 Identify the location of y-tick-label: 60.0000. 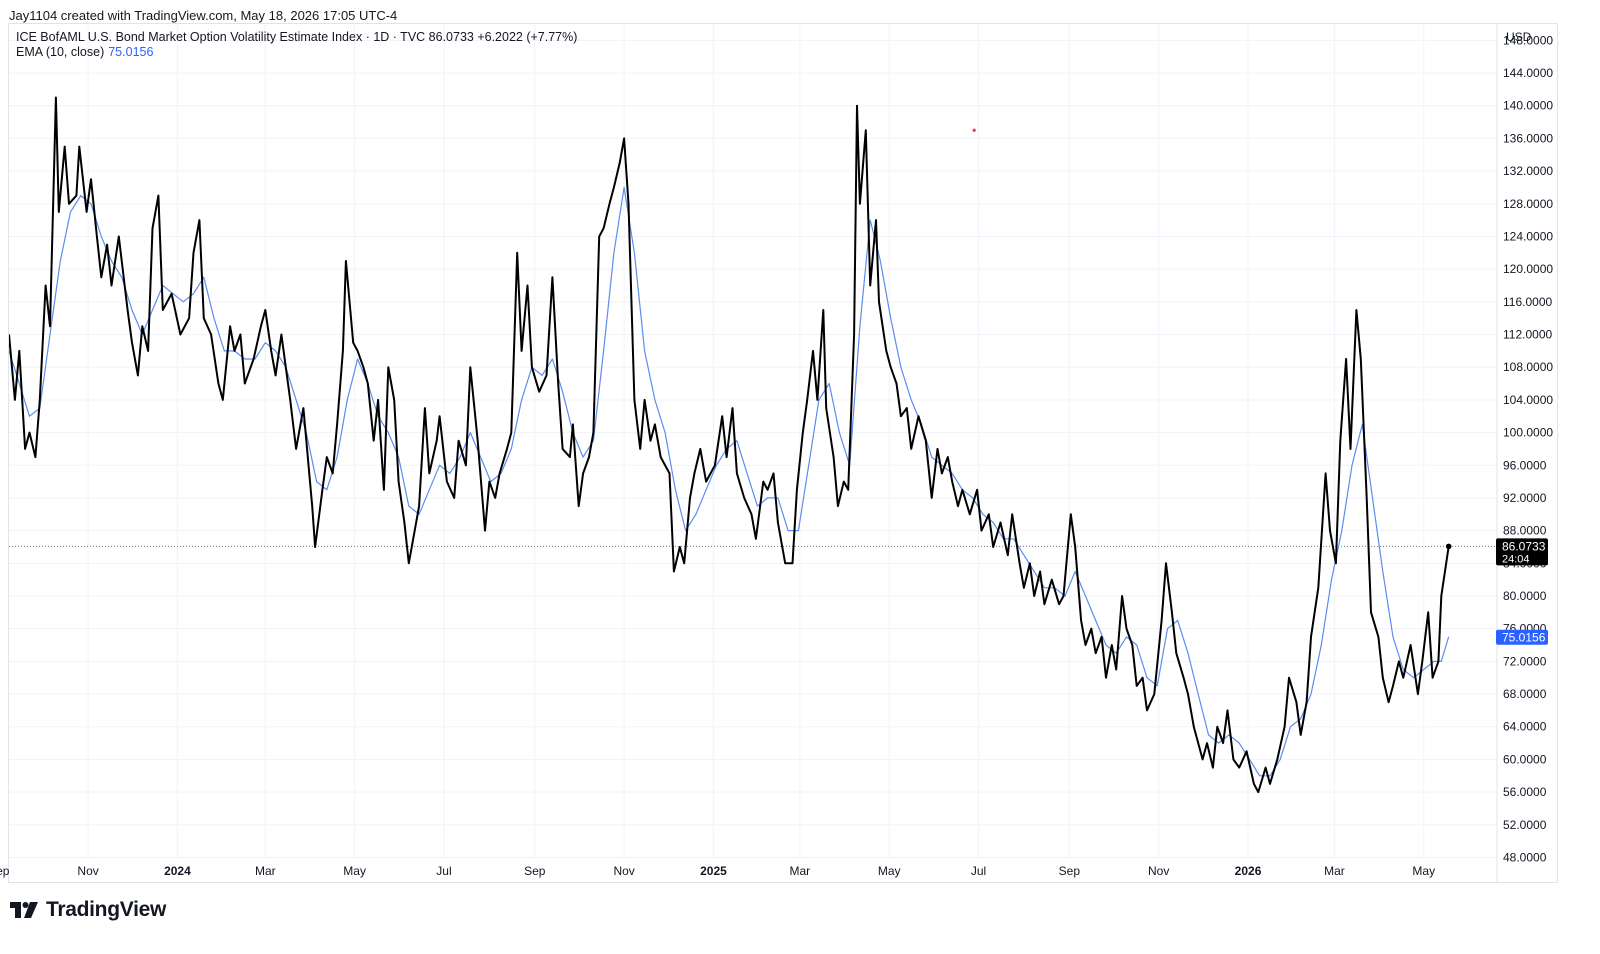
(1525, 759).